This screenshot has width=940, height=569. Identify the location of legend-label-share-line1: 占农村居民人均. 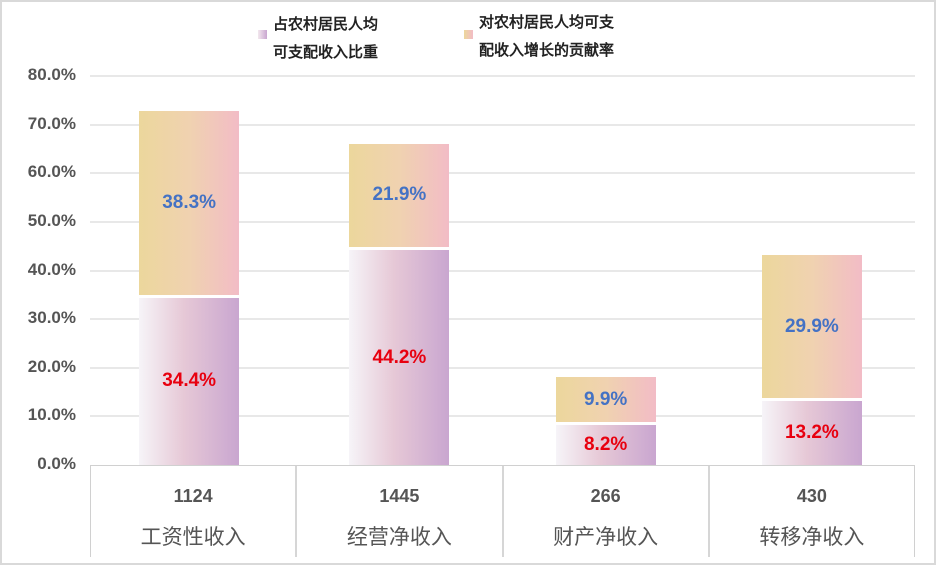
(326, 24).